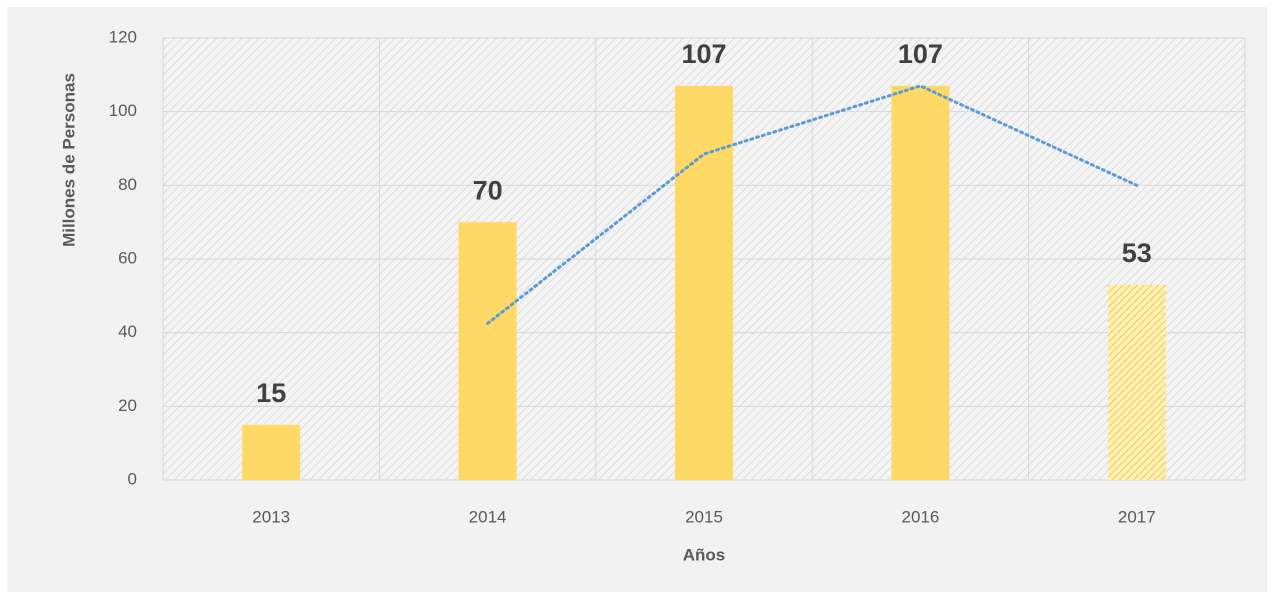 The width and height of the screenshot is (1274, 599). What do you see at coordinates (127, 184) in the screenshot?
I see `y-tick-label: 80` at bounding box center [127, 184].